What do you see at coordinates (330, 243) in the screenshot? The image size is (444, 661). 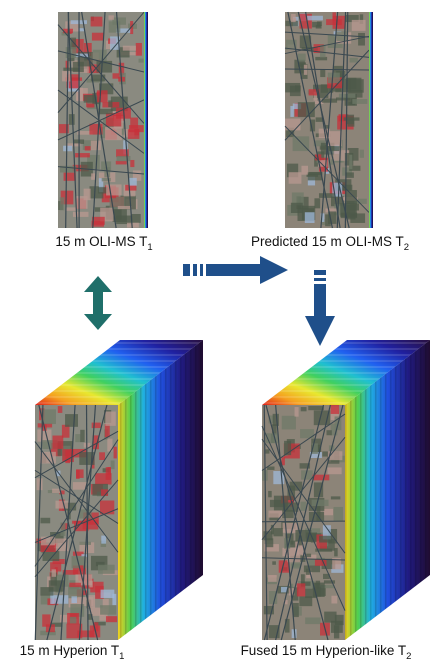 I see `label: Predicted 15 m OLI-MS T2` at bounding box center [330, 243].